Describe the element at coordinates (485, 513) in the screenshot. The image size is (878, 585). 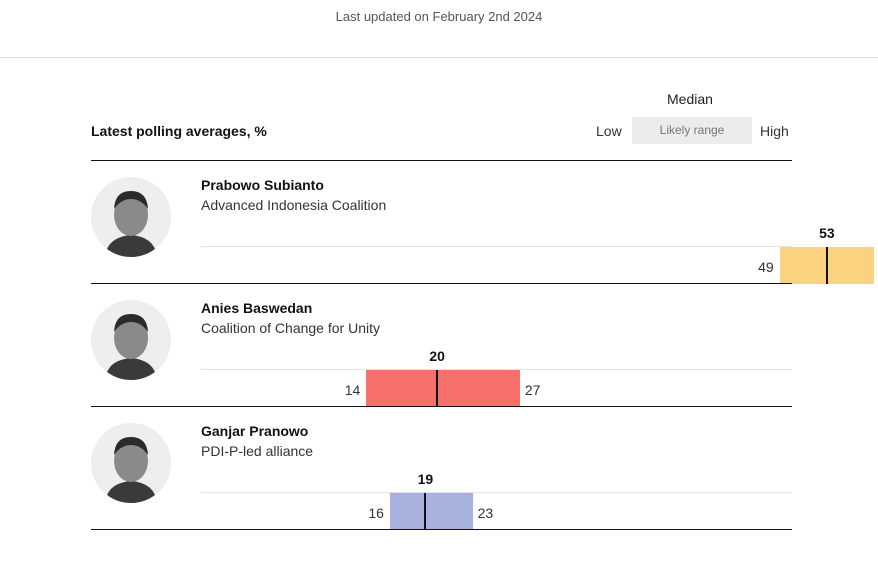
I see `high-value: 23` at that location.